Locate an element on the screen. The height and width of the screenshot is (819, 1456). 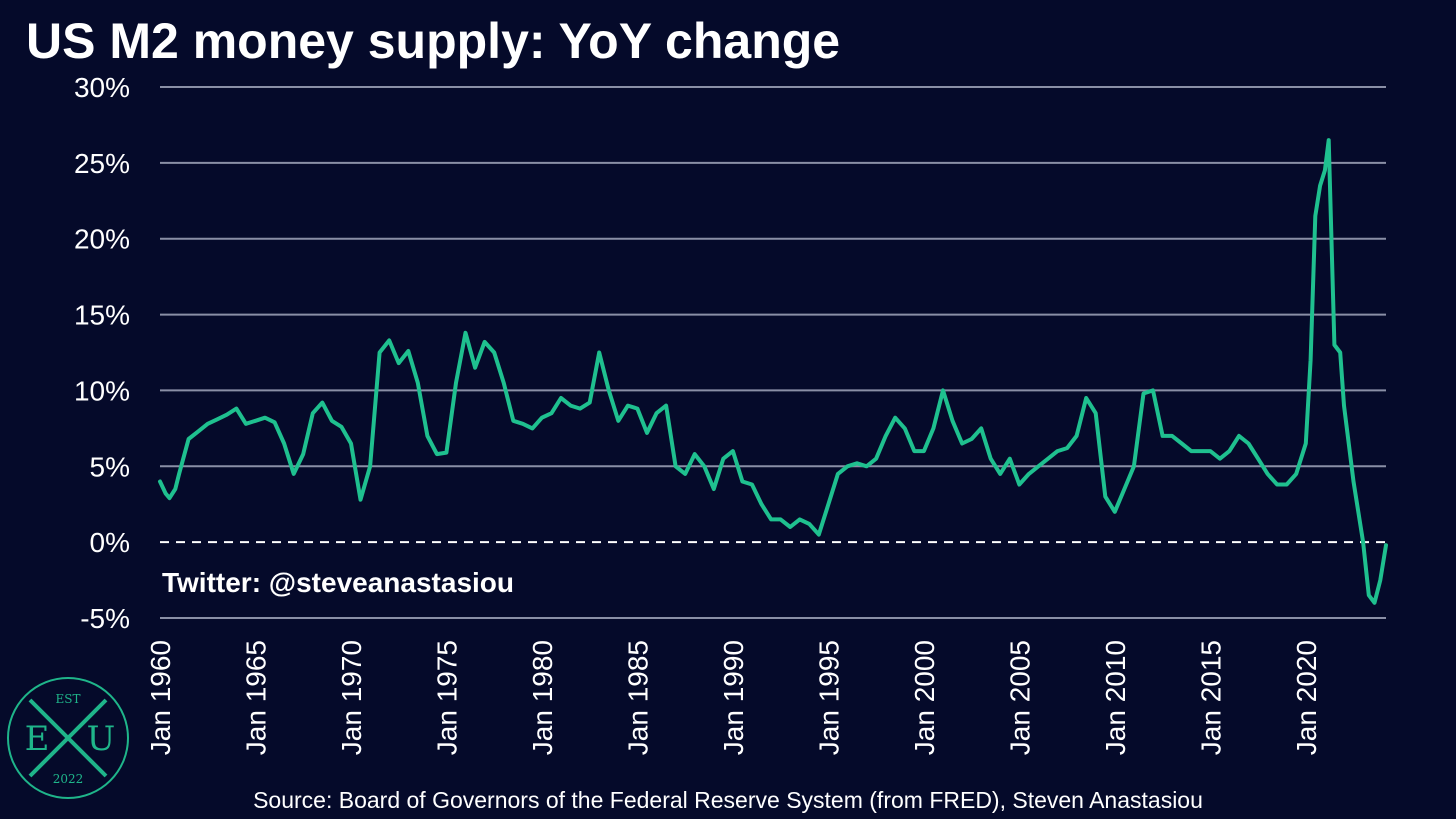
x-tick-label: Jan 2020 is located at coordinates (1306, 697).